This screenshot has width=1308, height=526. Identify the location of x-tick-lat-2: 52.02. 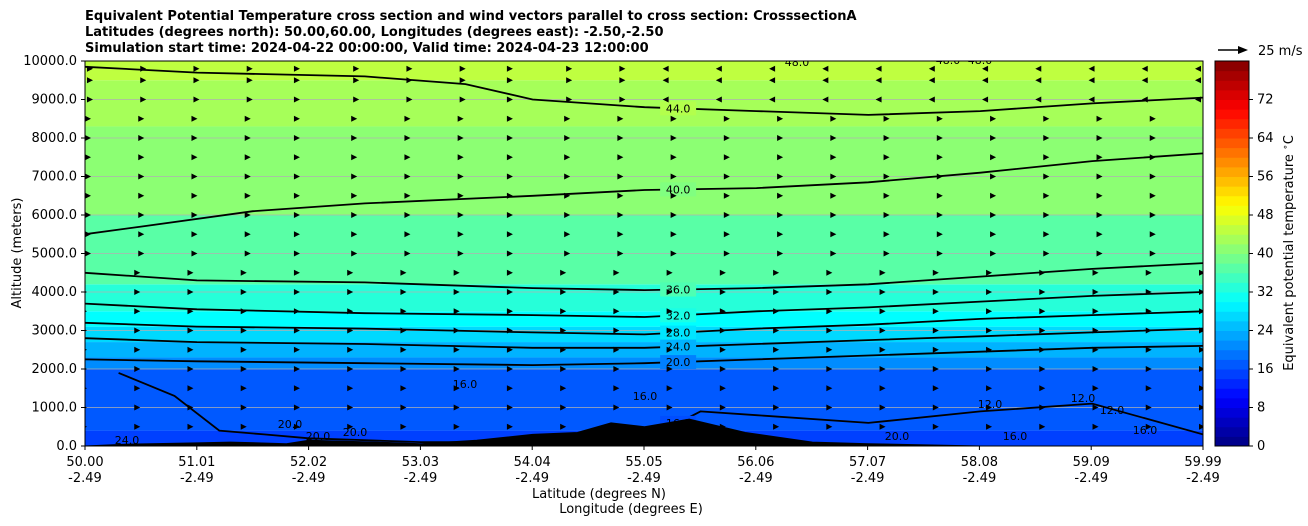
(308, 462).